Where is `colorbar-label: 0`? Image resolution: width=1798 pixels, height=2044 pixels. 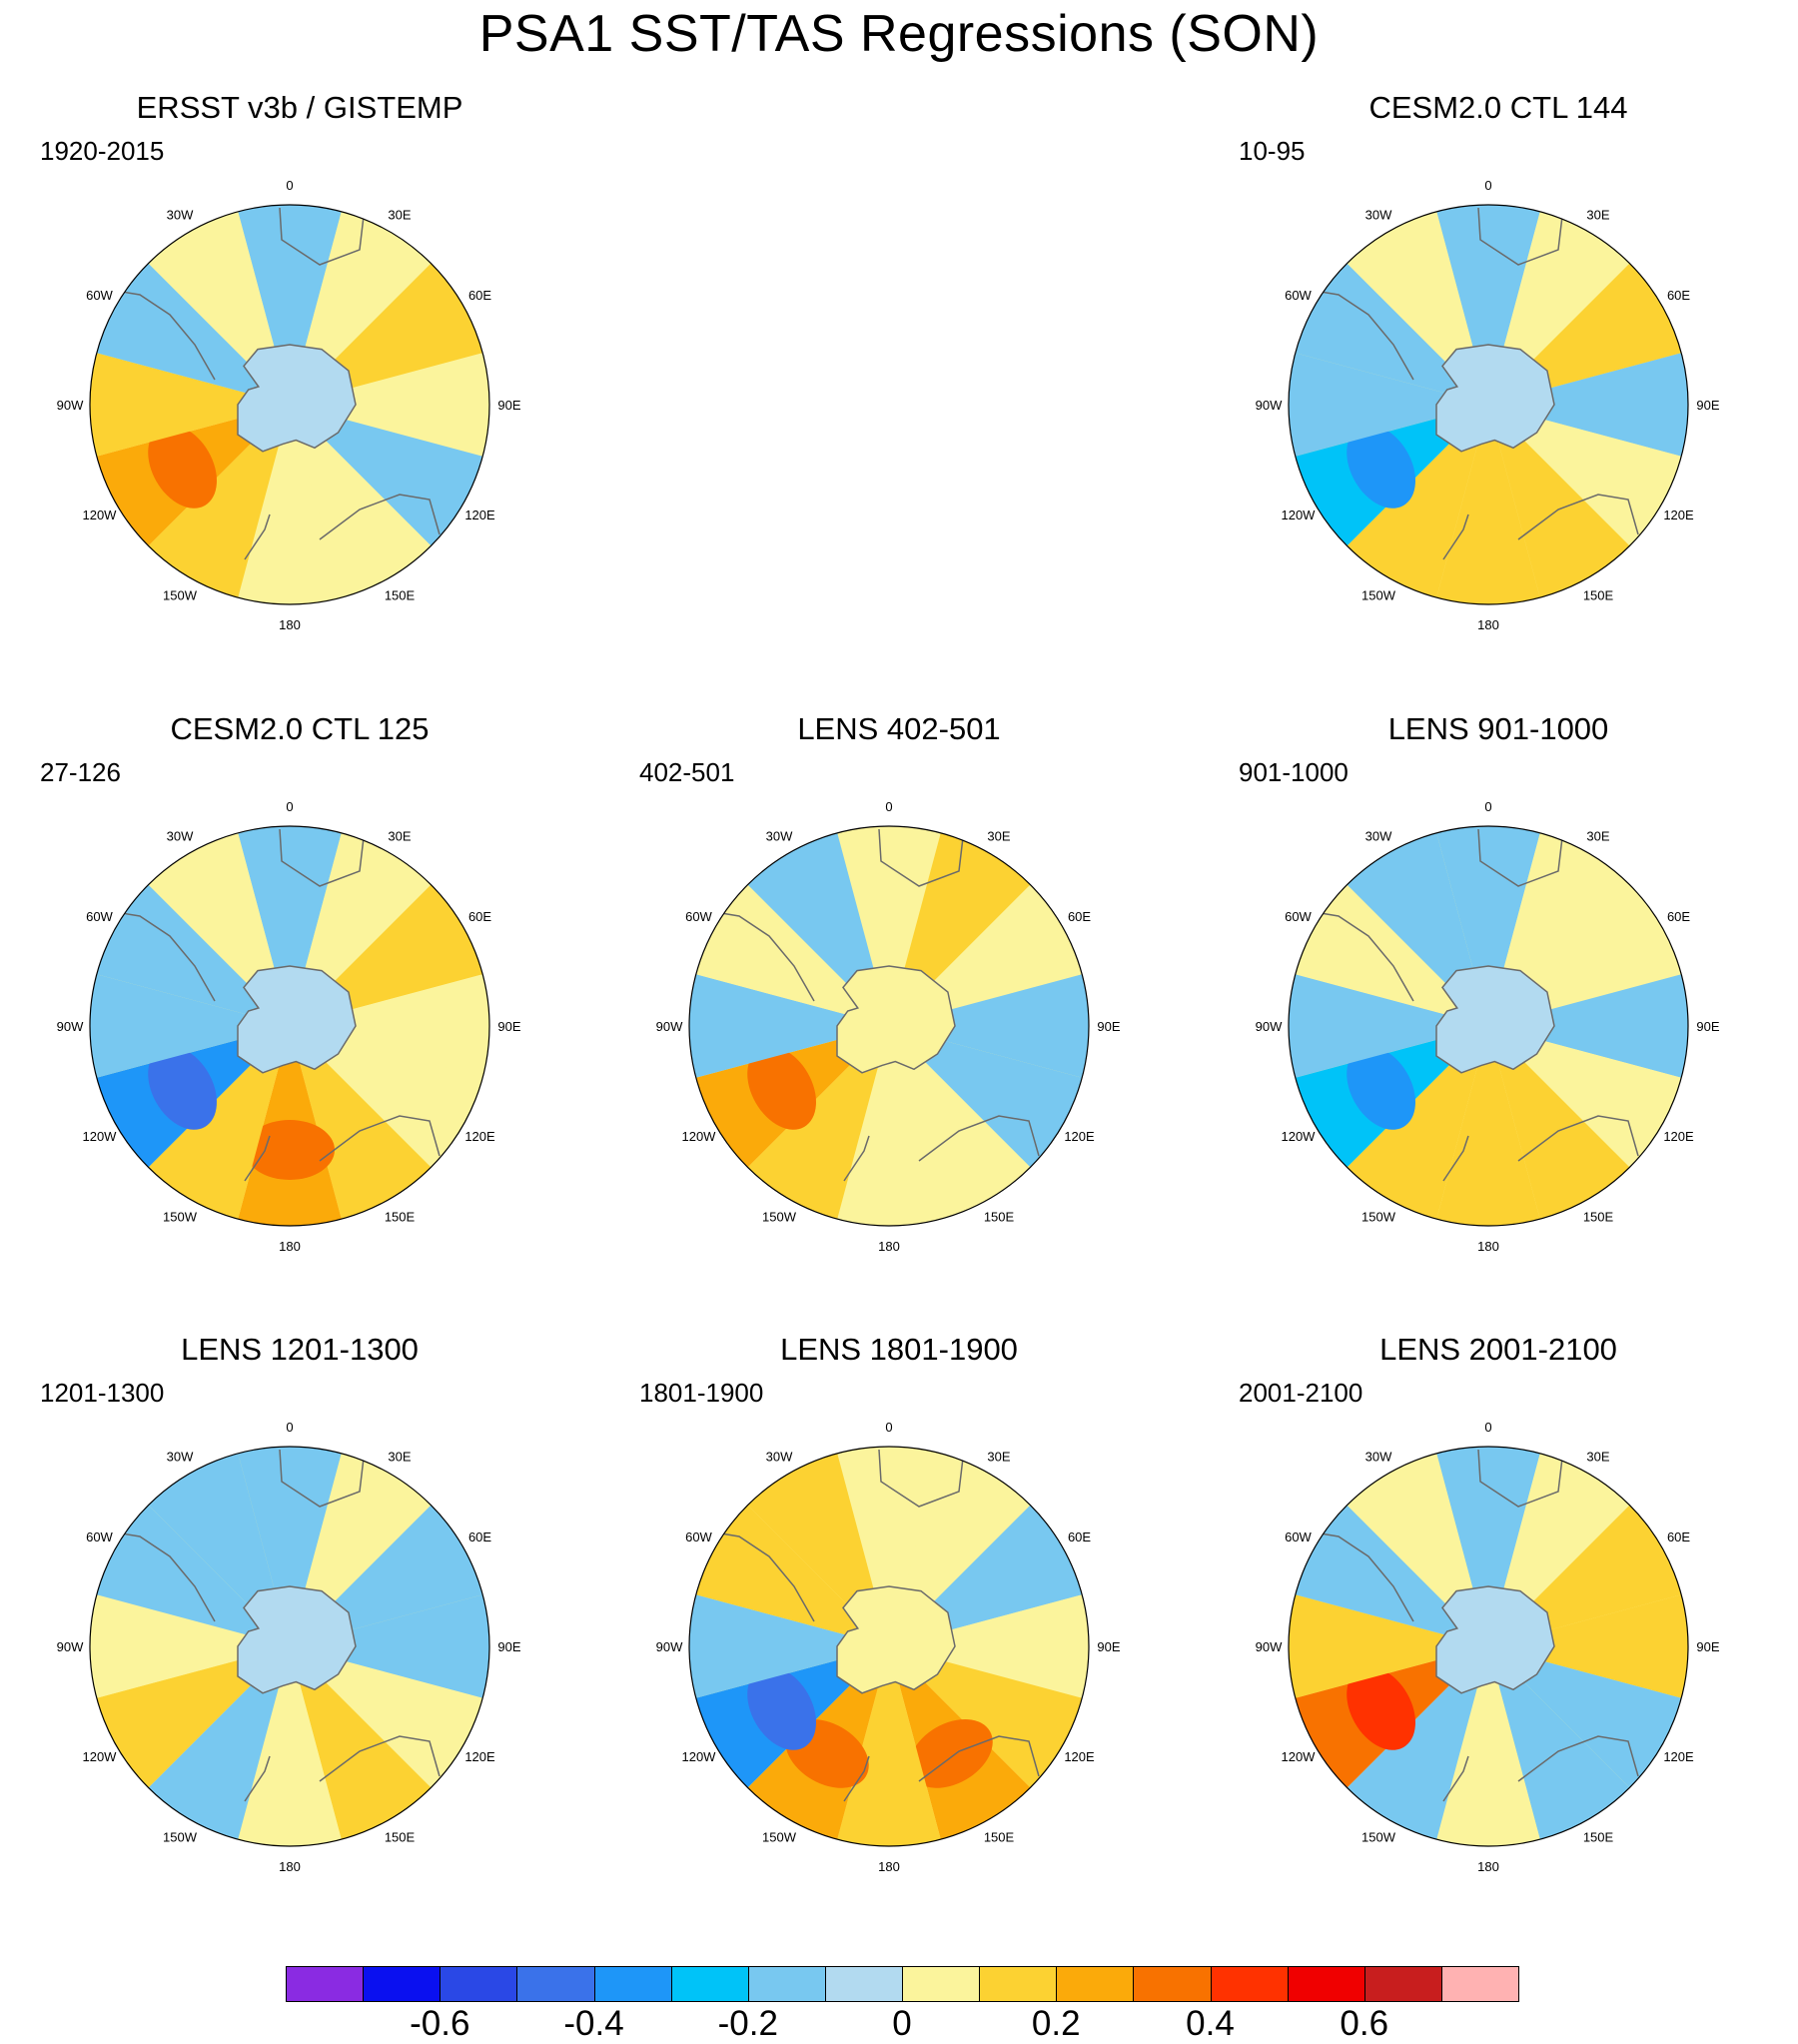
colorbar-label: 0 is located at coordinates (902, 2023).